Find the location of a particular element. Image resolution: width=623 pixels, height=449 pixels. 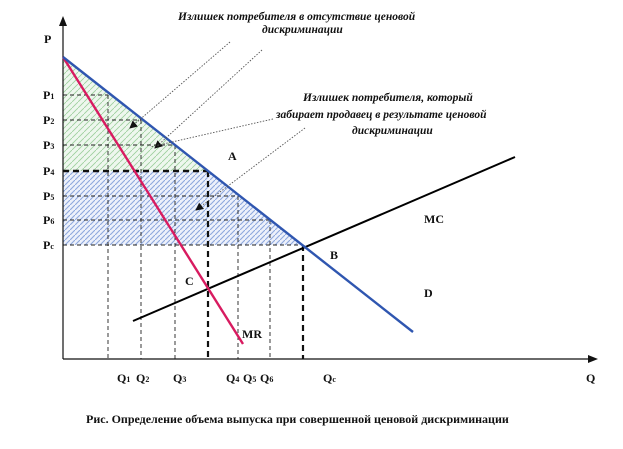

annotation-mid-line2: забирает продавец в результате ценовой is located at coordinates (381, 114).